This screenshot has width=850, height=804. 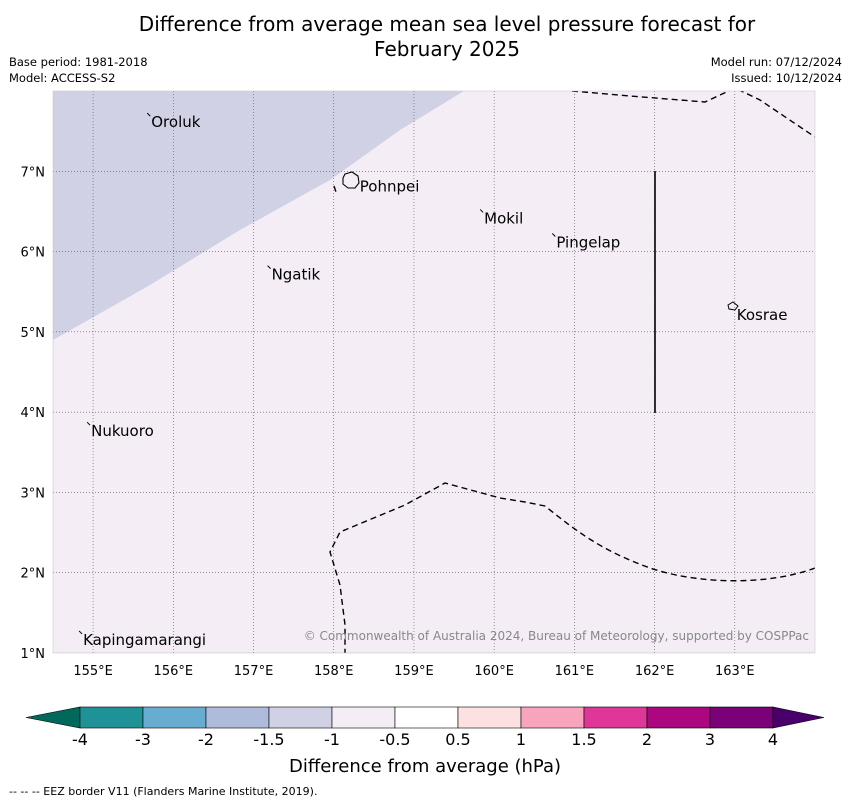 I want to click on meta-left: Base period: 1981-2018 Model: ACCESS-S2, so click(x=78, y=70).